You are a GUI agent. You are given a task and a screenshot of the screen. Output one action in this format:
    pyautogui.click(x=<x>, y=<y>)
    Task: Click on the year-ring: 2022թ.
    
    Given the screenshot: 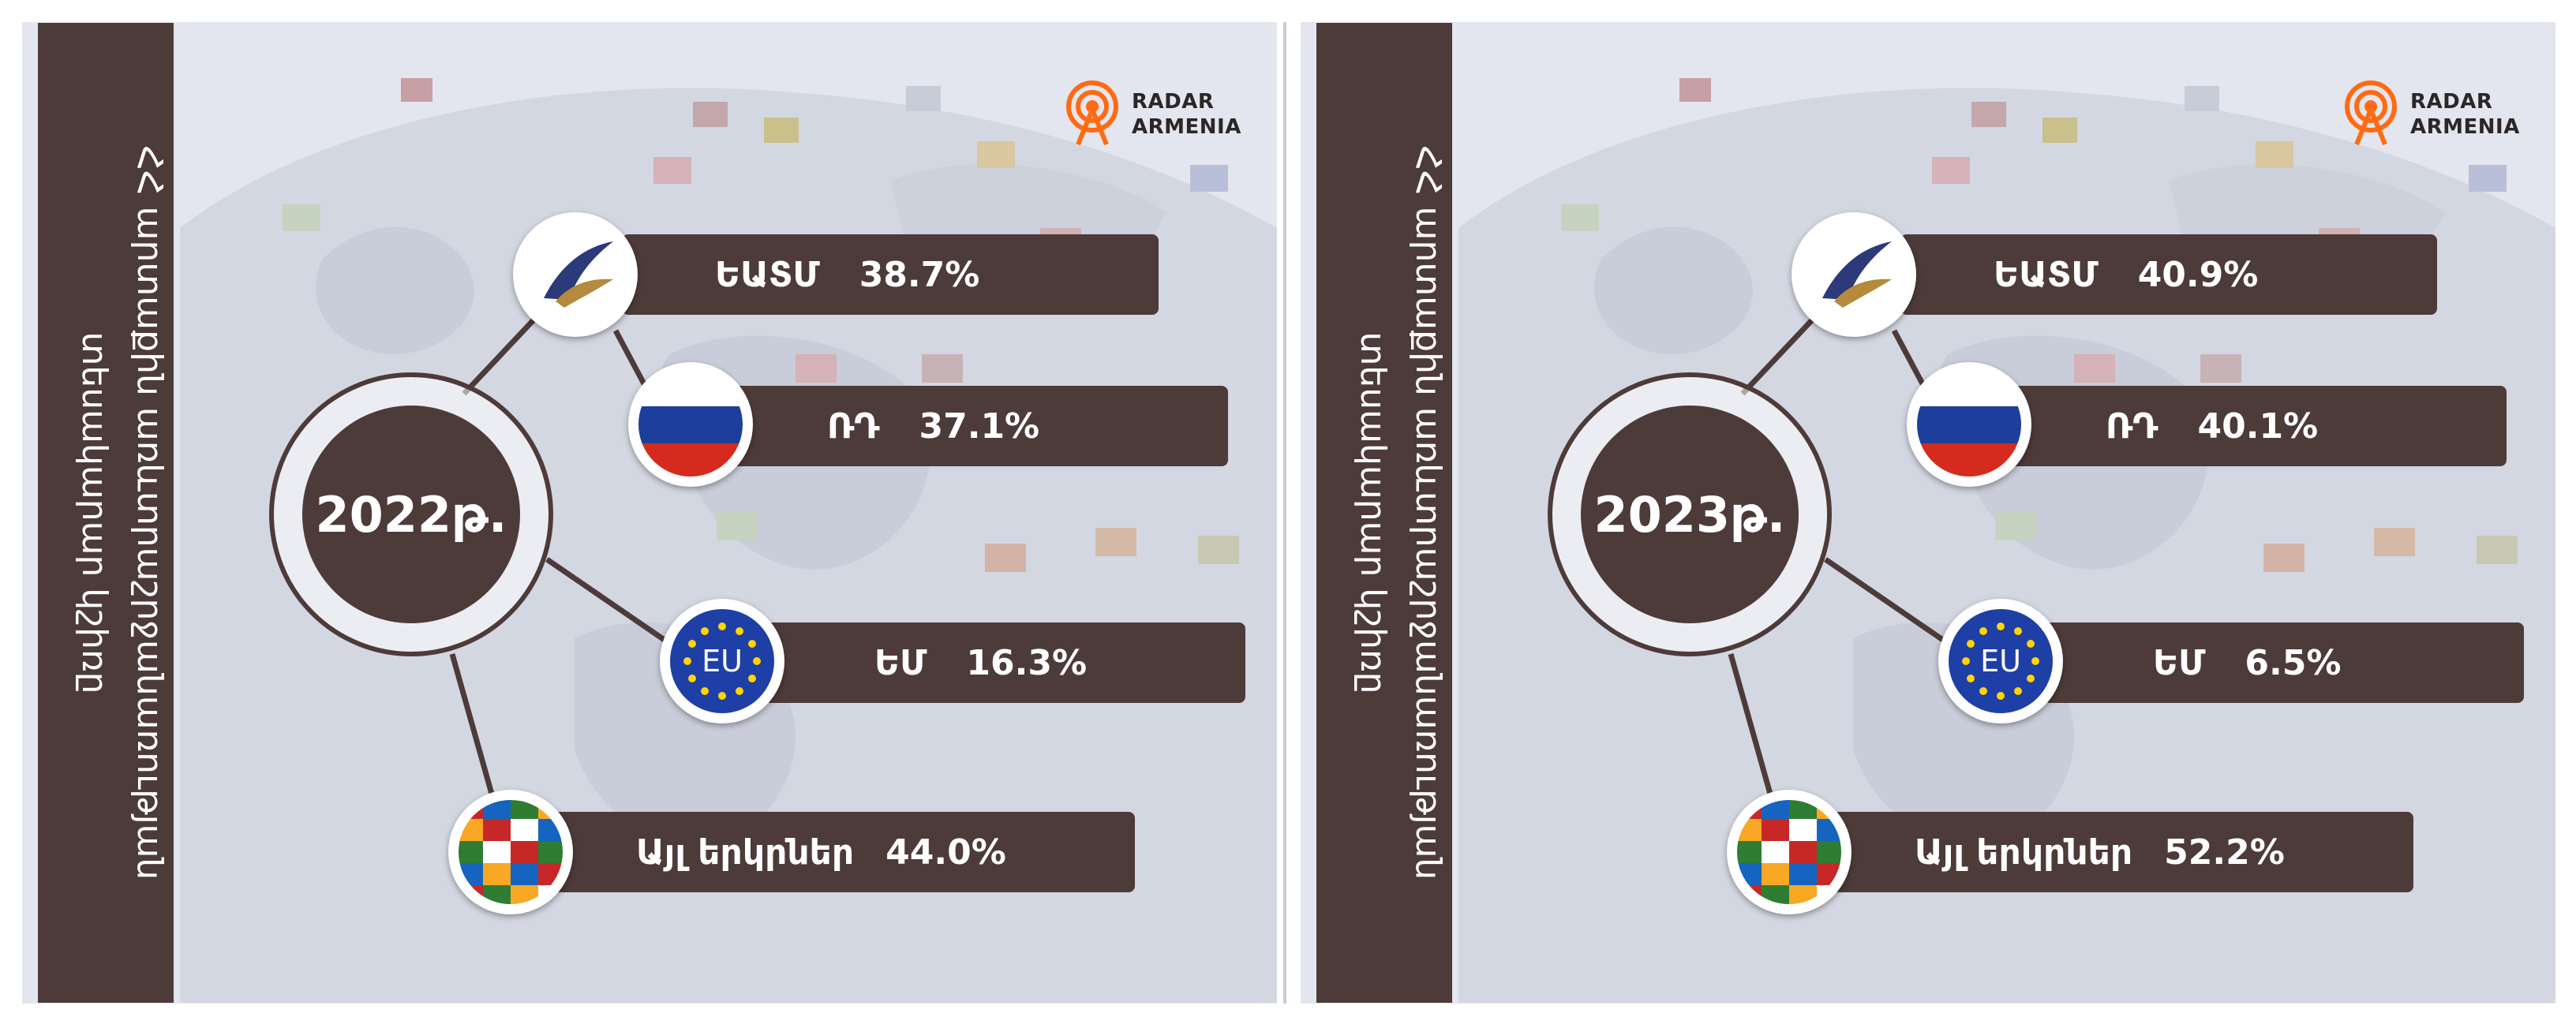 What is the action you would take?
    pyautogui.click(x=411, y=514)
    